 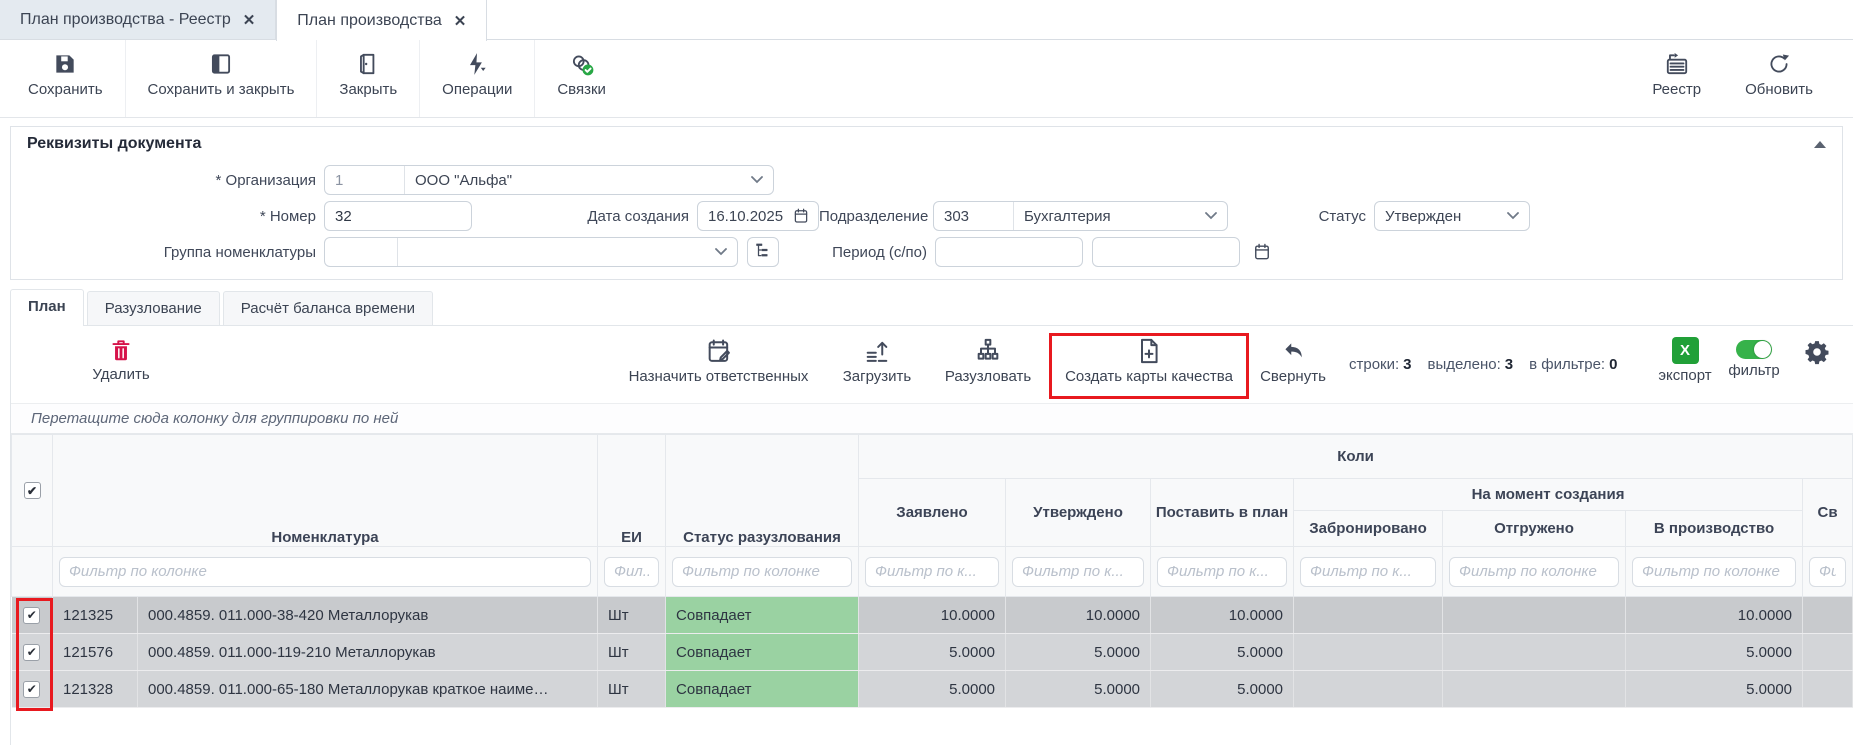 What do you see at coordinates (1078, 512) in the screenshot?
I see `column-header-approved: Утверждено` at bounding box center [1078, 512].